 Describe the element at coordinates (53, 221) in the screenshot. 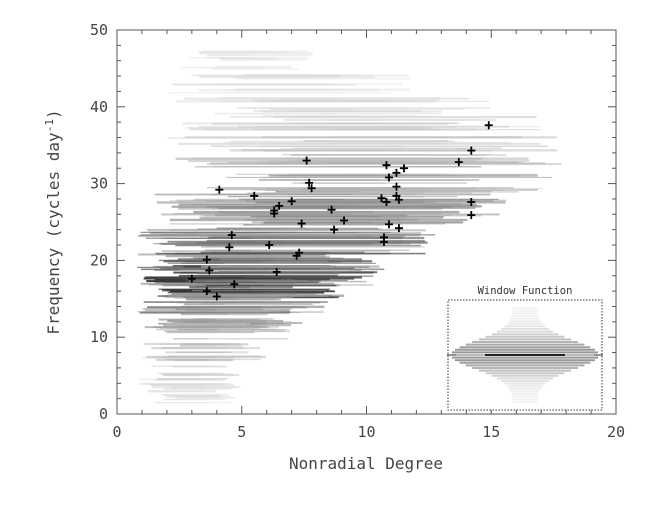

I see `y-axis-label: Frequency (cycles day-1)` at that location.